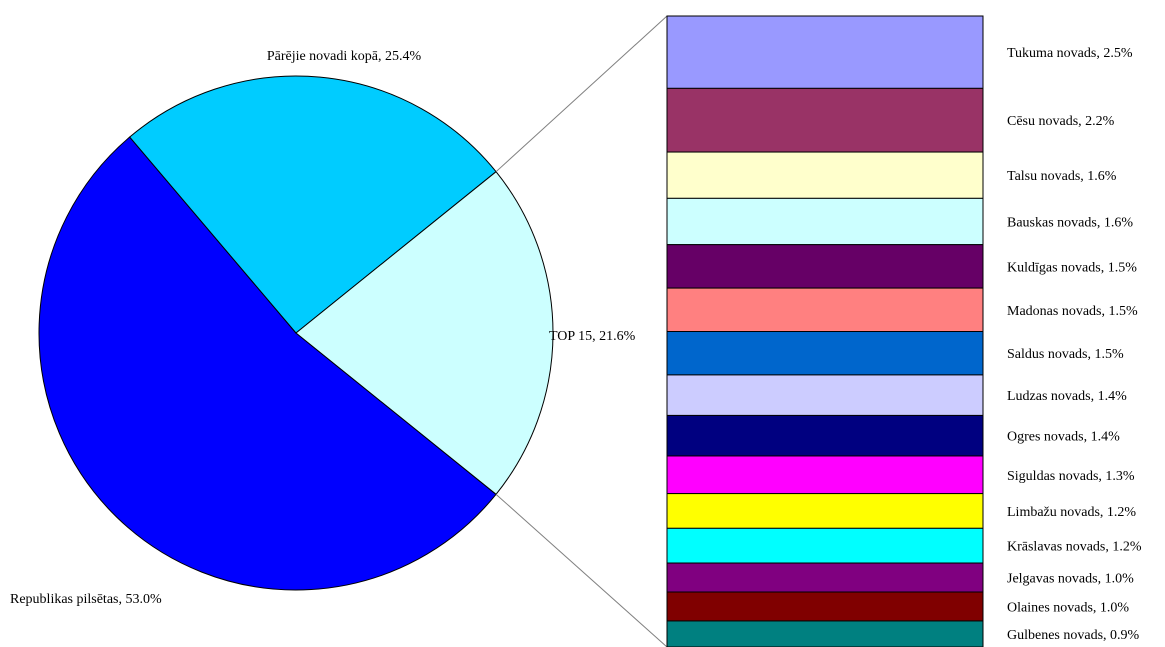 The height and width of the screenshot is (647, 1165). What do you see at coordinates (1065, 354) in the screenshot?
I see `bar-data-label: Saldus novads, 1.5%` at bounding box center [1065, 354].